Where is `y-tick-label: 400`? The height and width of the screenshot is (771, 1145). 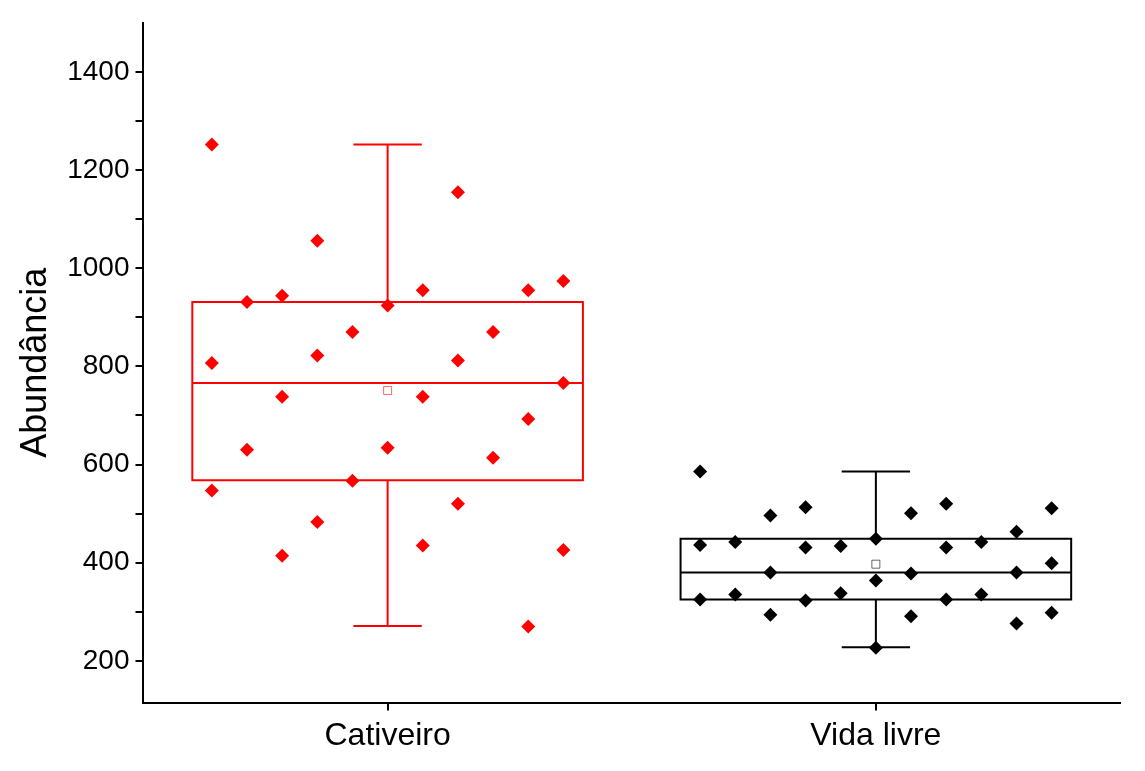
y-tick-label: 400 is located at coordinates (106, 561).